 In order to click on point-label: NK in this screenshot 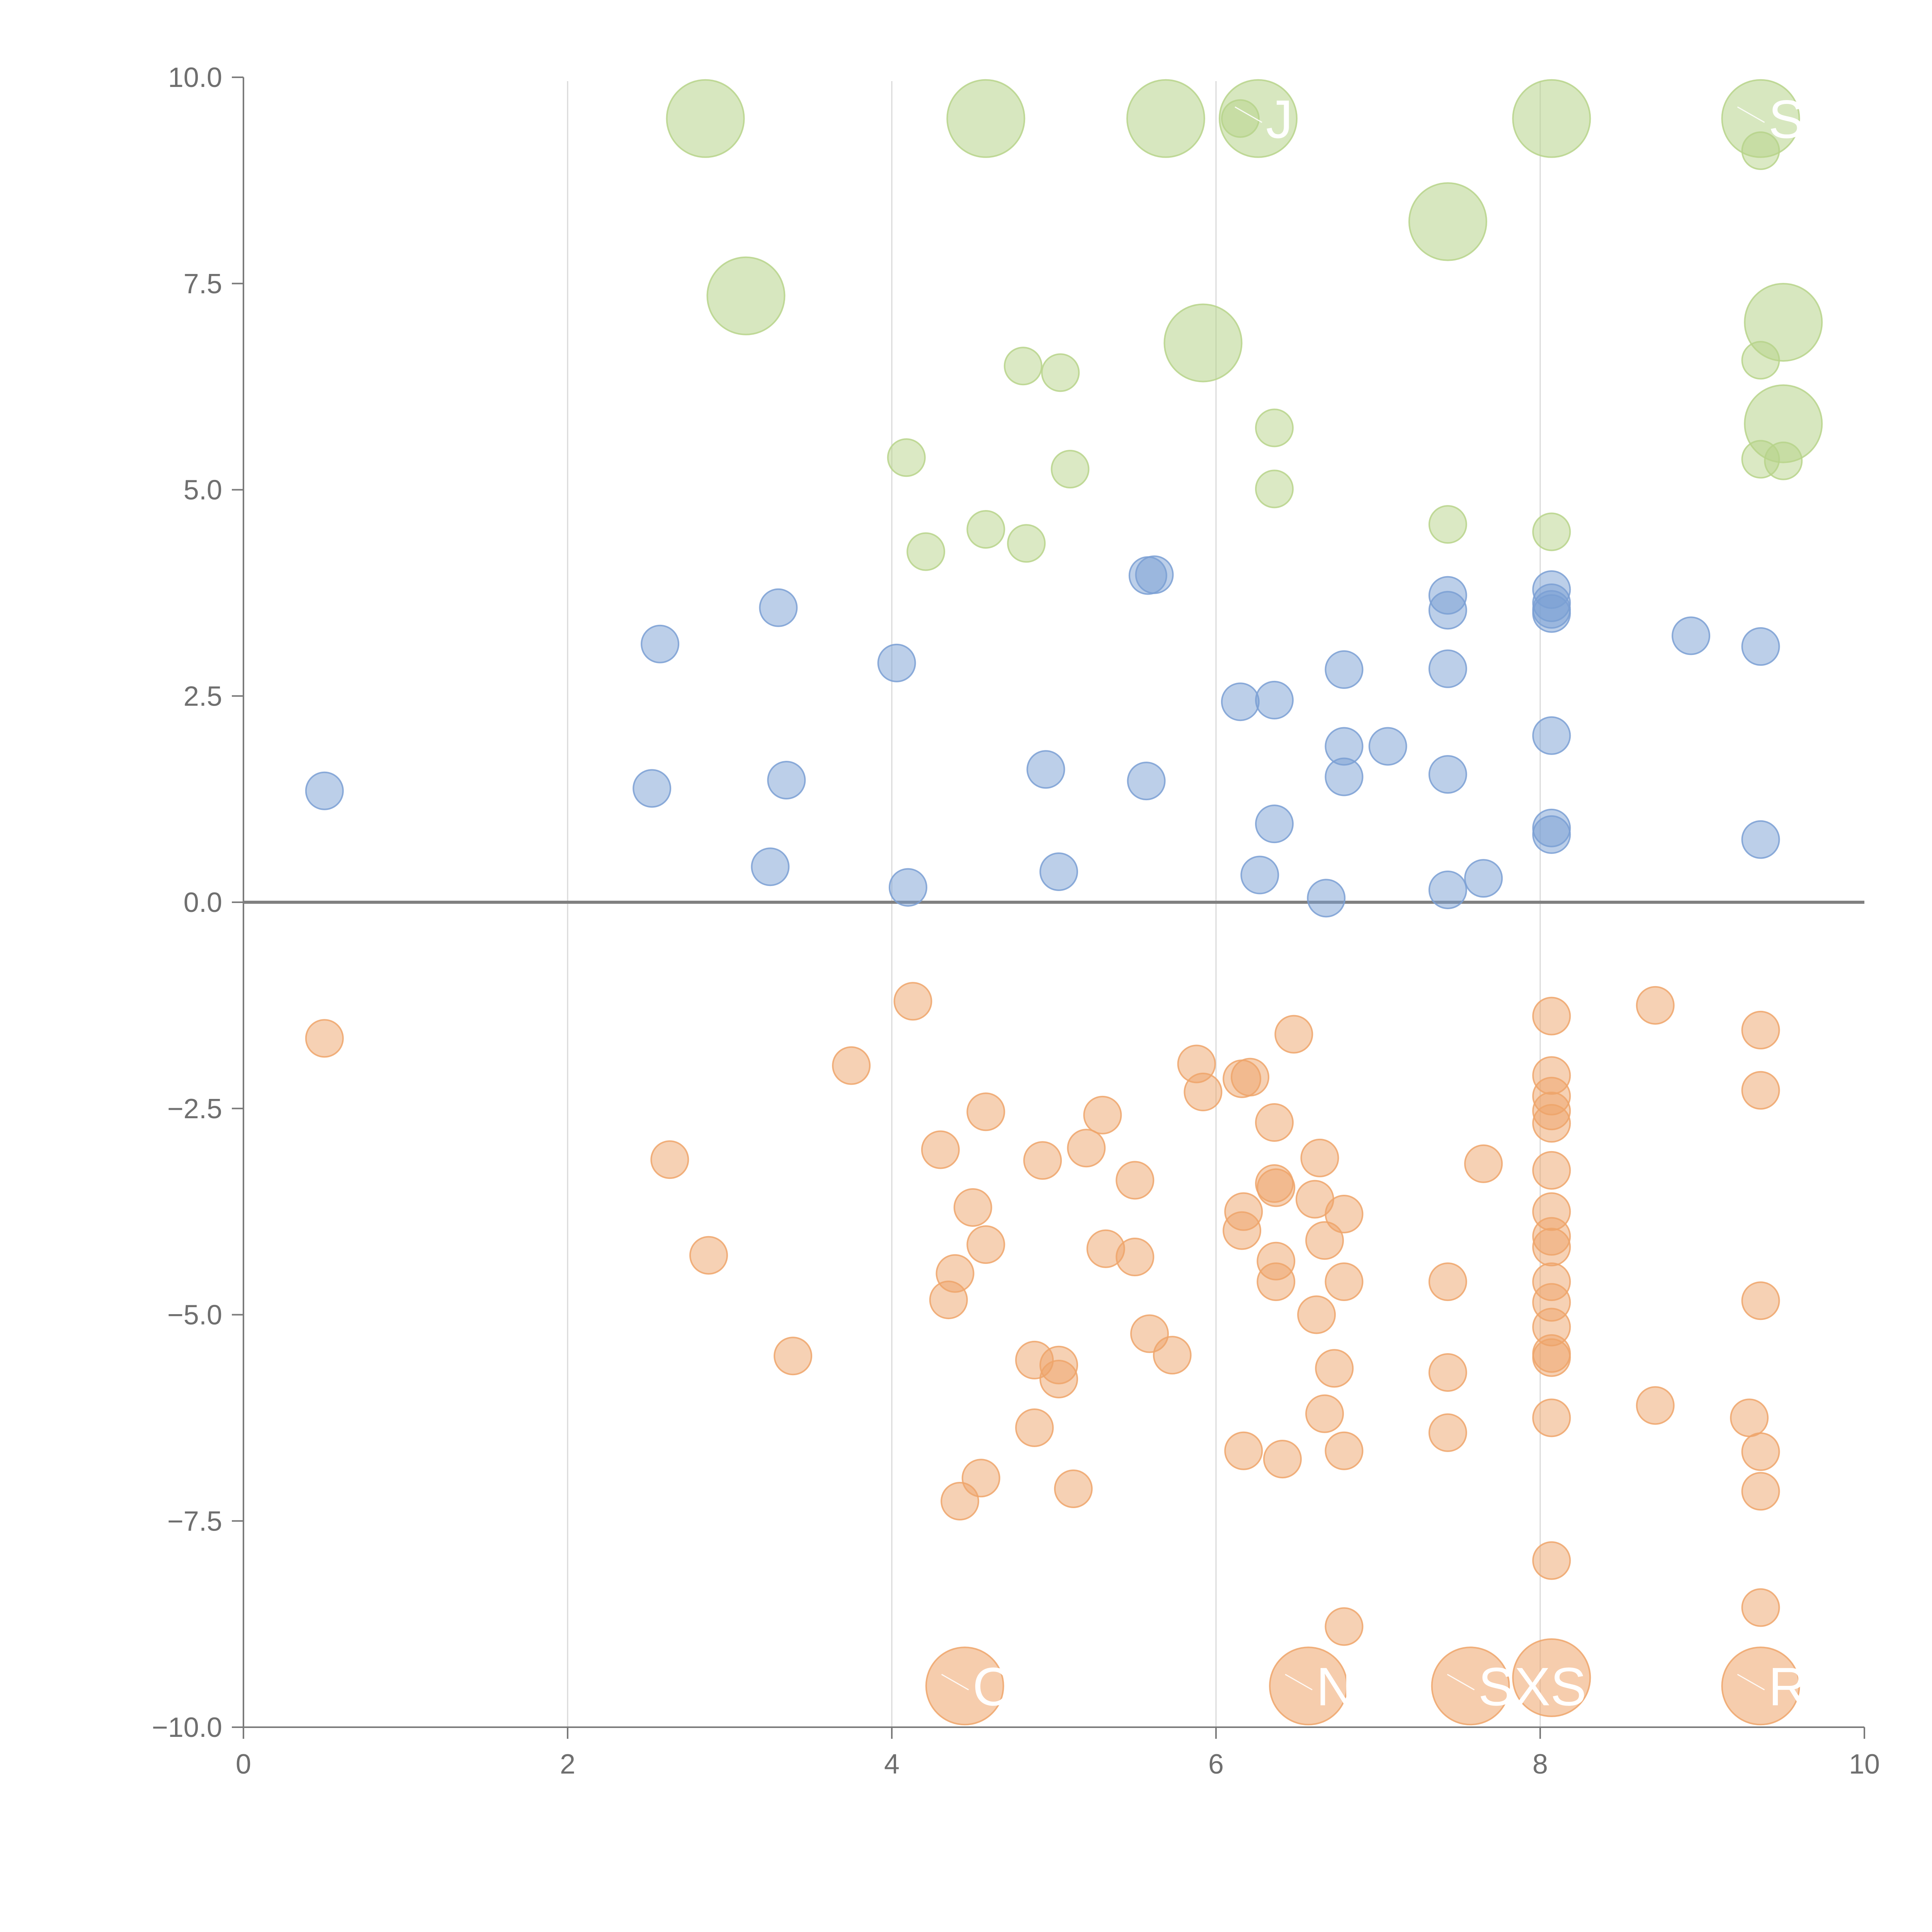, I will do `click(1354, 1686)`.